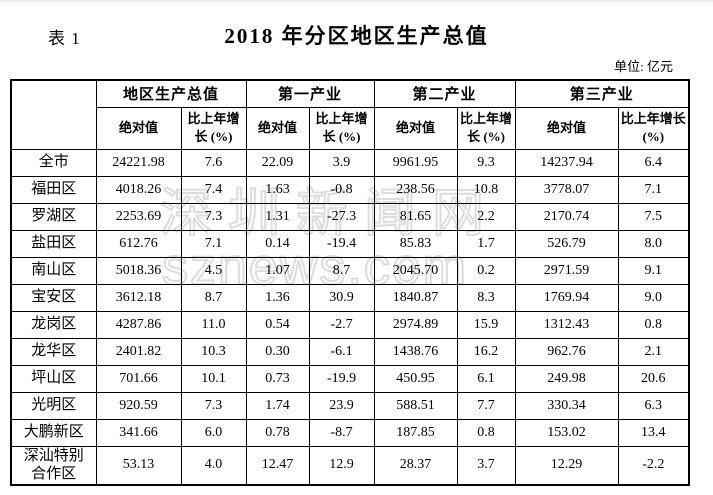  Describe the element at coordinates (653, 378) in the screenshot. I see `value-cell: 20.6` at that location.